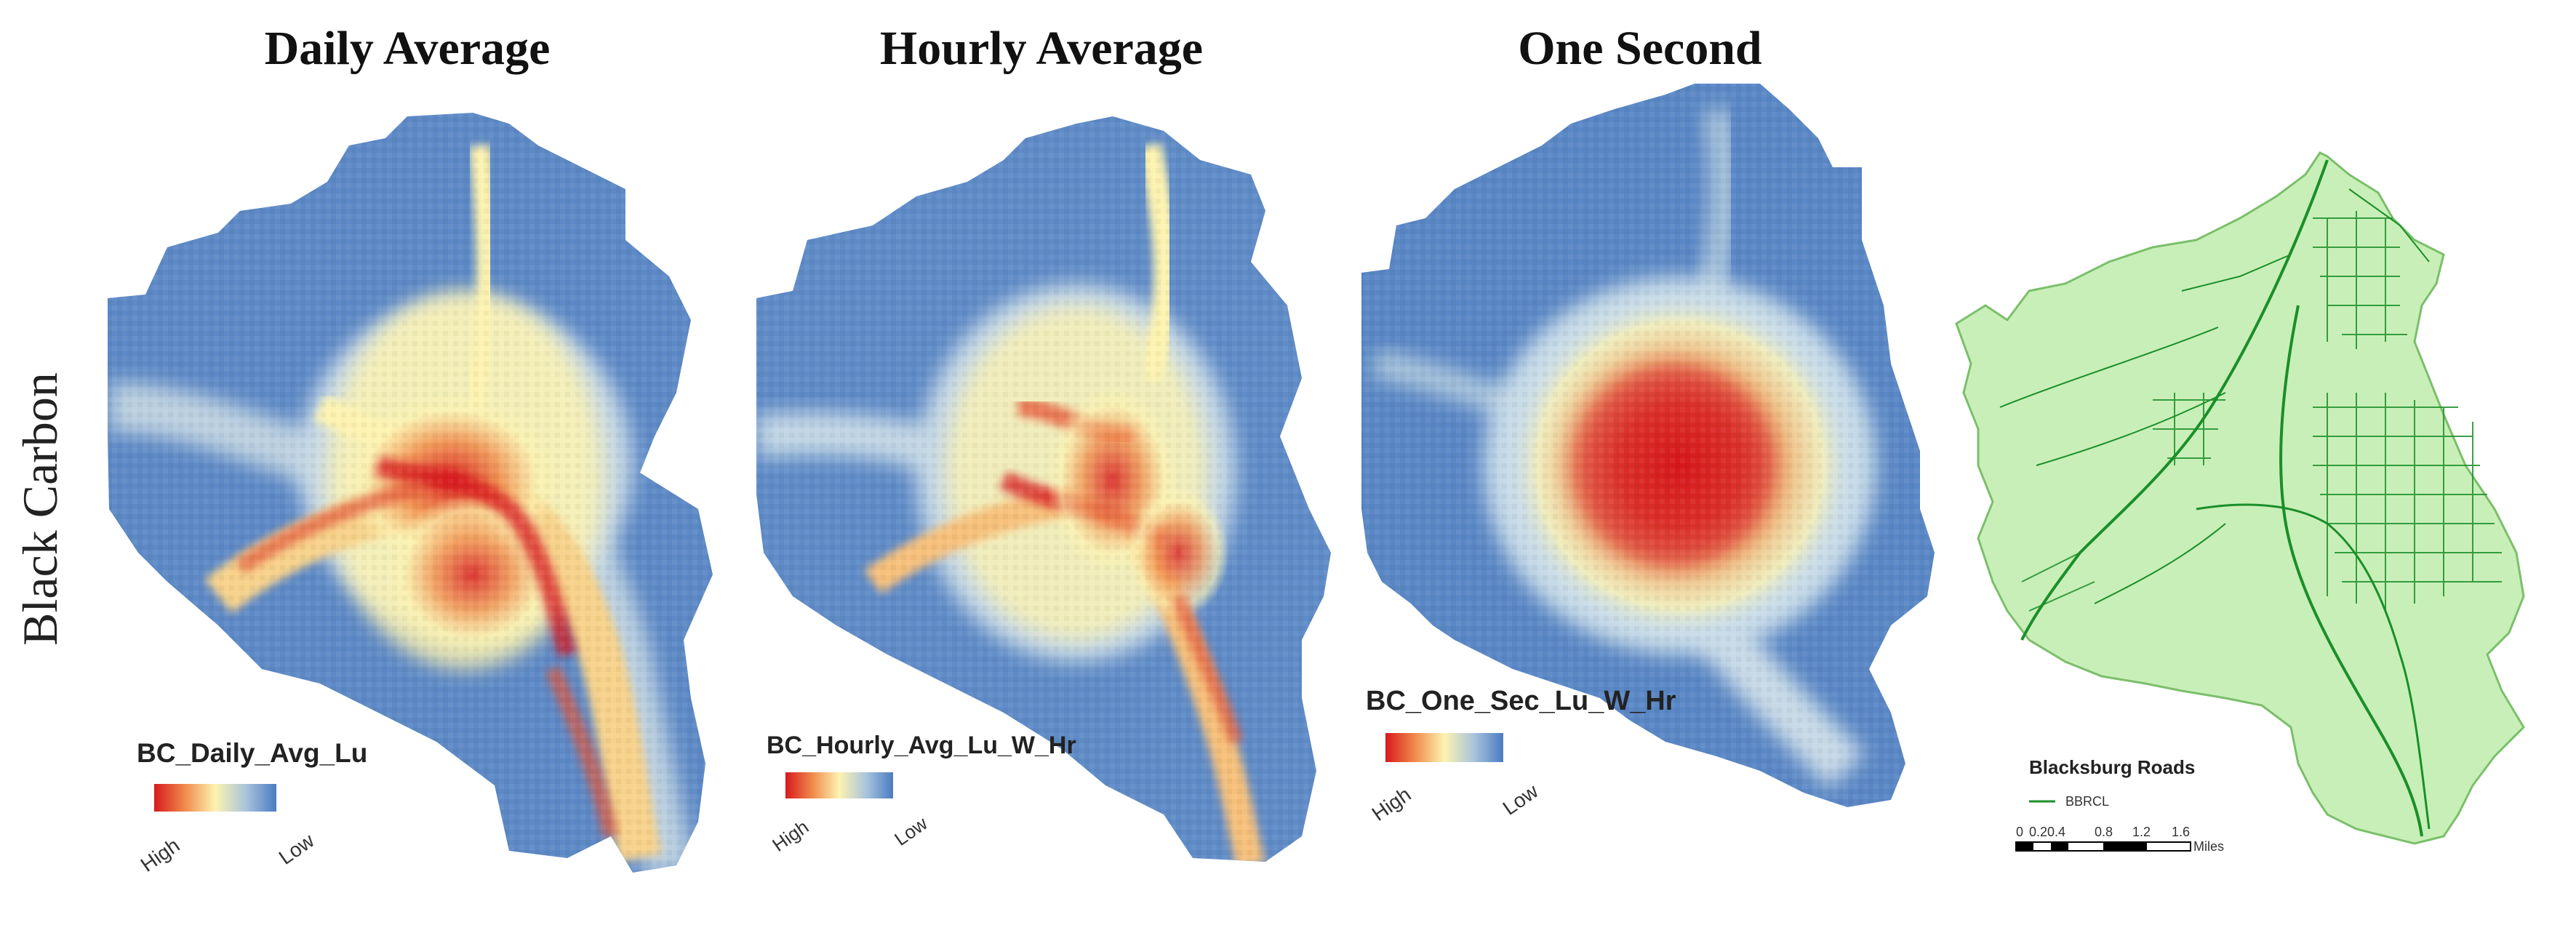  What do you see at coordinates (839, 785) in the screenshot?
I see `legend-ramp-hourly` at bounding box center [839, 785].